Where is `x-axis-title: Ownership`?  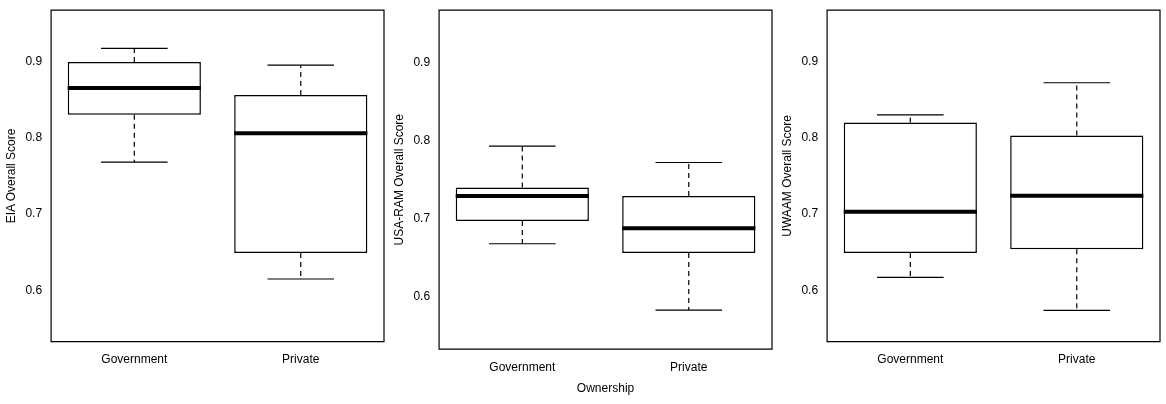 x-axis-title: Ownership is located at coordinates (605, 388).